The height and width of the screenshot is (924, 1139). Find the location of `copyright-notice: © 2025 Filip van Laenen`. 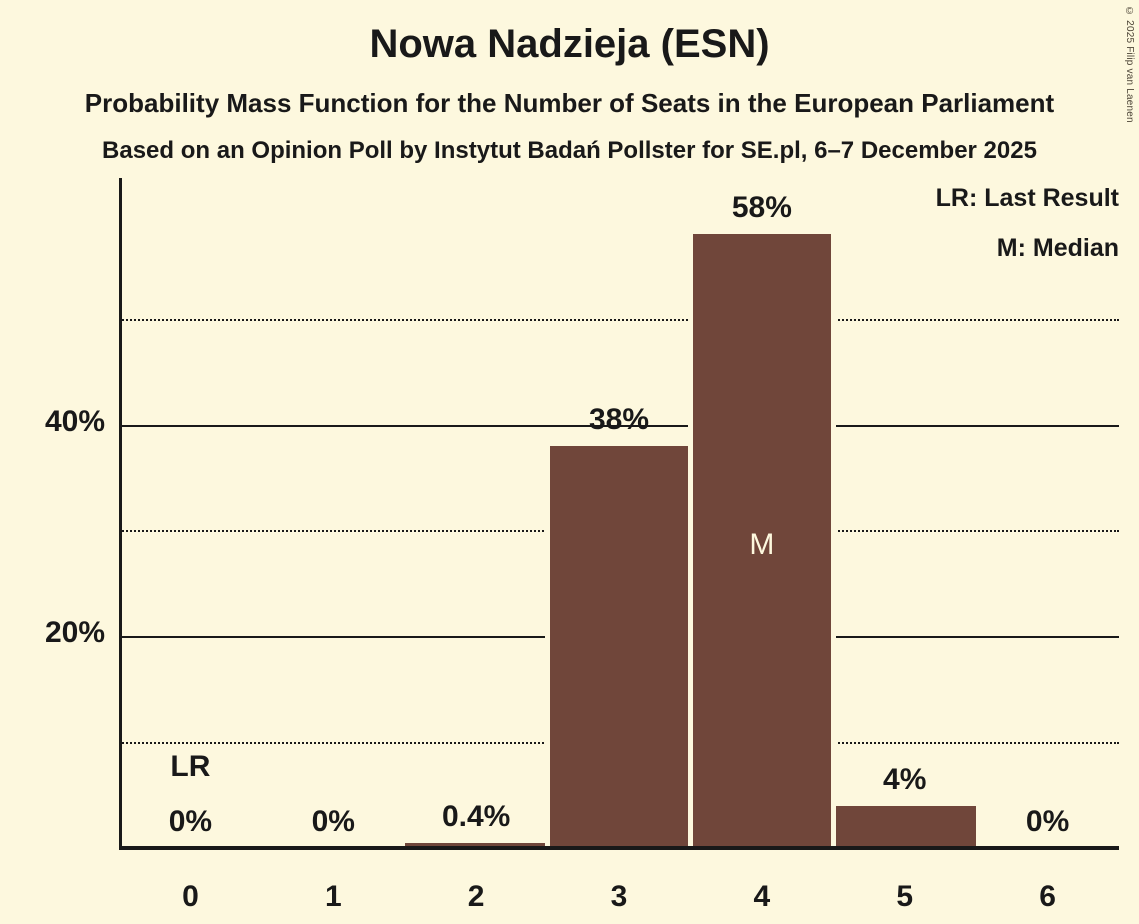

copyright-notice: © 2025 Filip van Laenen is located at coordinates (1129, 64).